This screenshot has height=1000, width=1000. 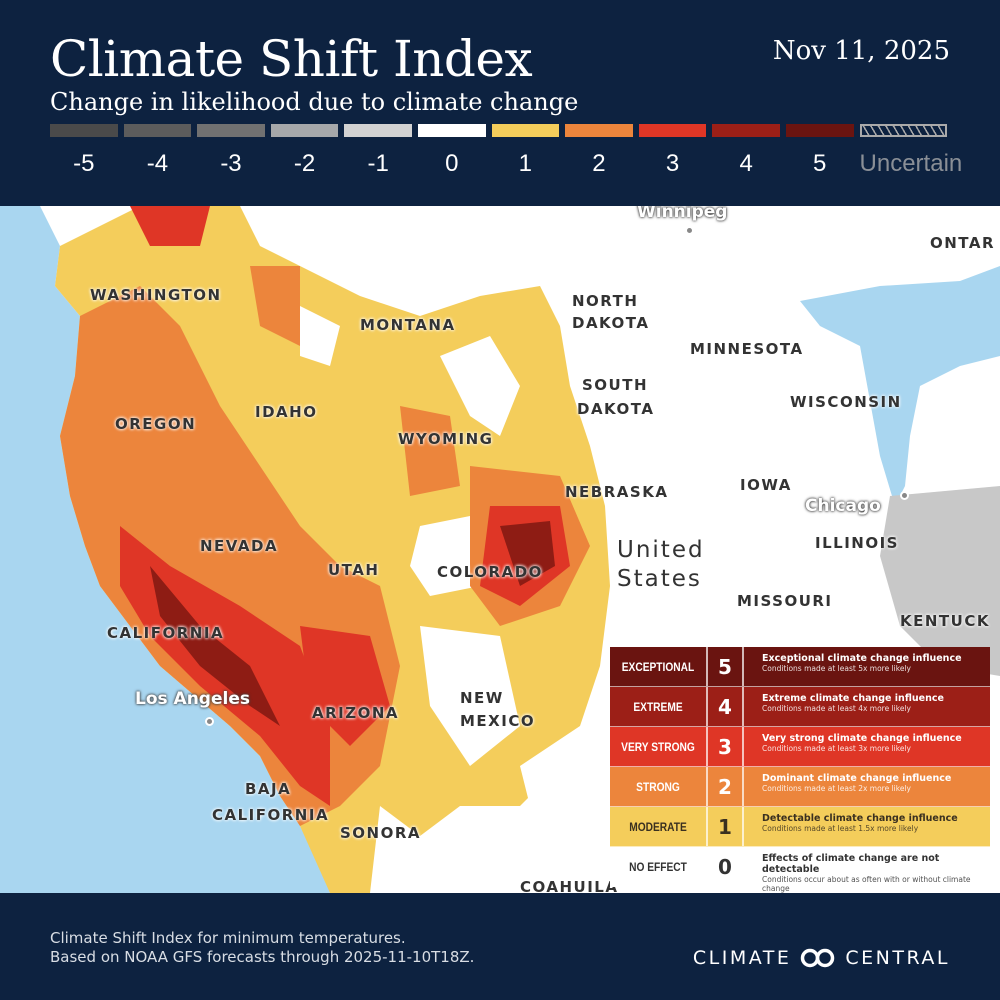 What do you see at coordinates (945, 621) in the screenshot?
I see `state-label: KENTUCK` at bounding box center [945, 621].